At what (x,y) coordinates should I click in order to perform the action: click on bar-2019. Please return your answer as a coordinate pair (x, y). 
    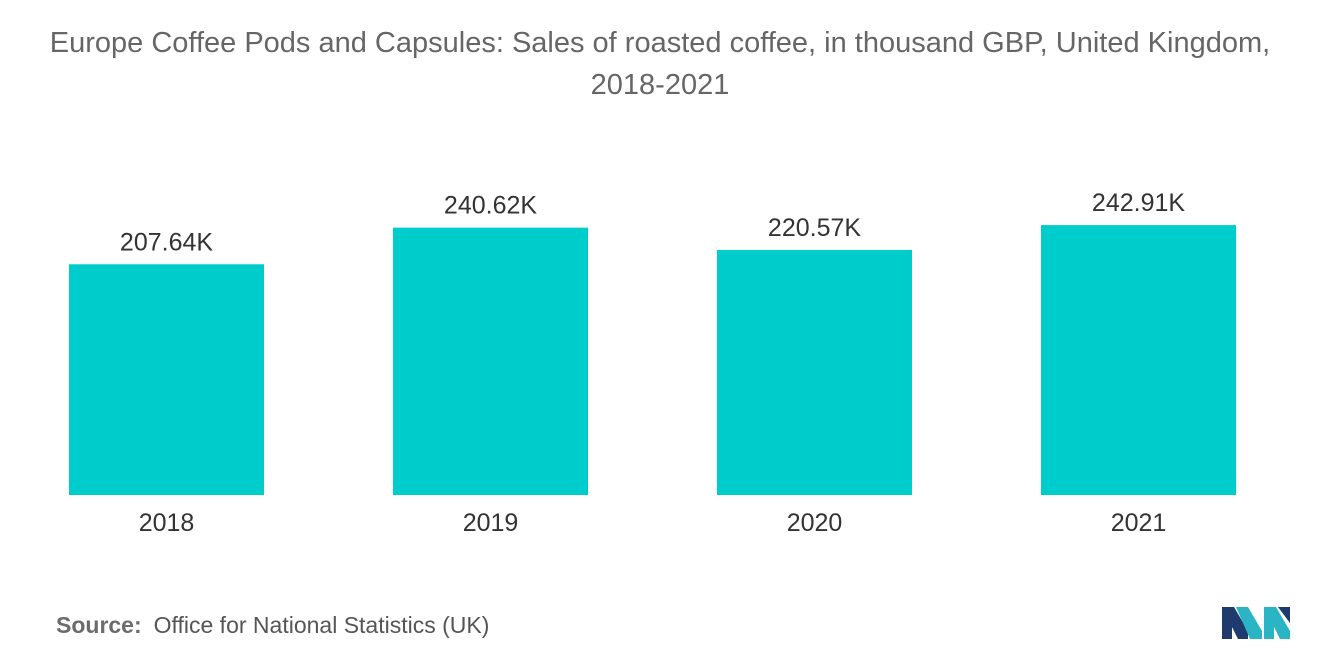
    Looking at the image, I should click on (490, 361).